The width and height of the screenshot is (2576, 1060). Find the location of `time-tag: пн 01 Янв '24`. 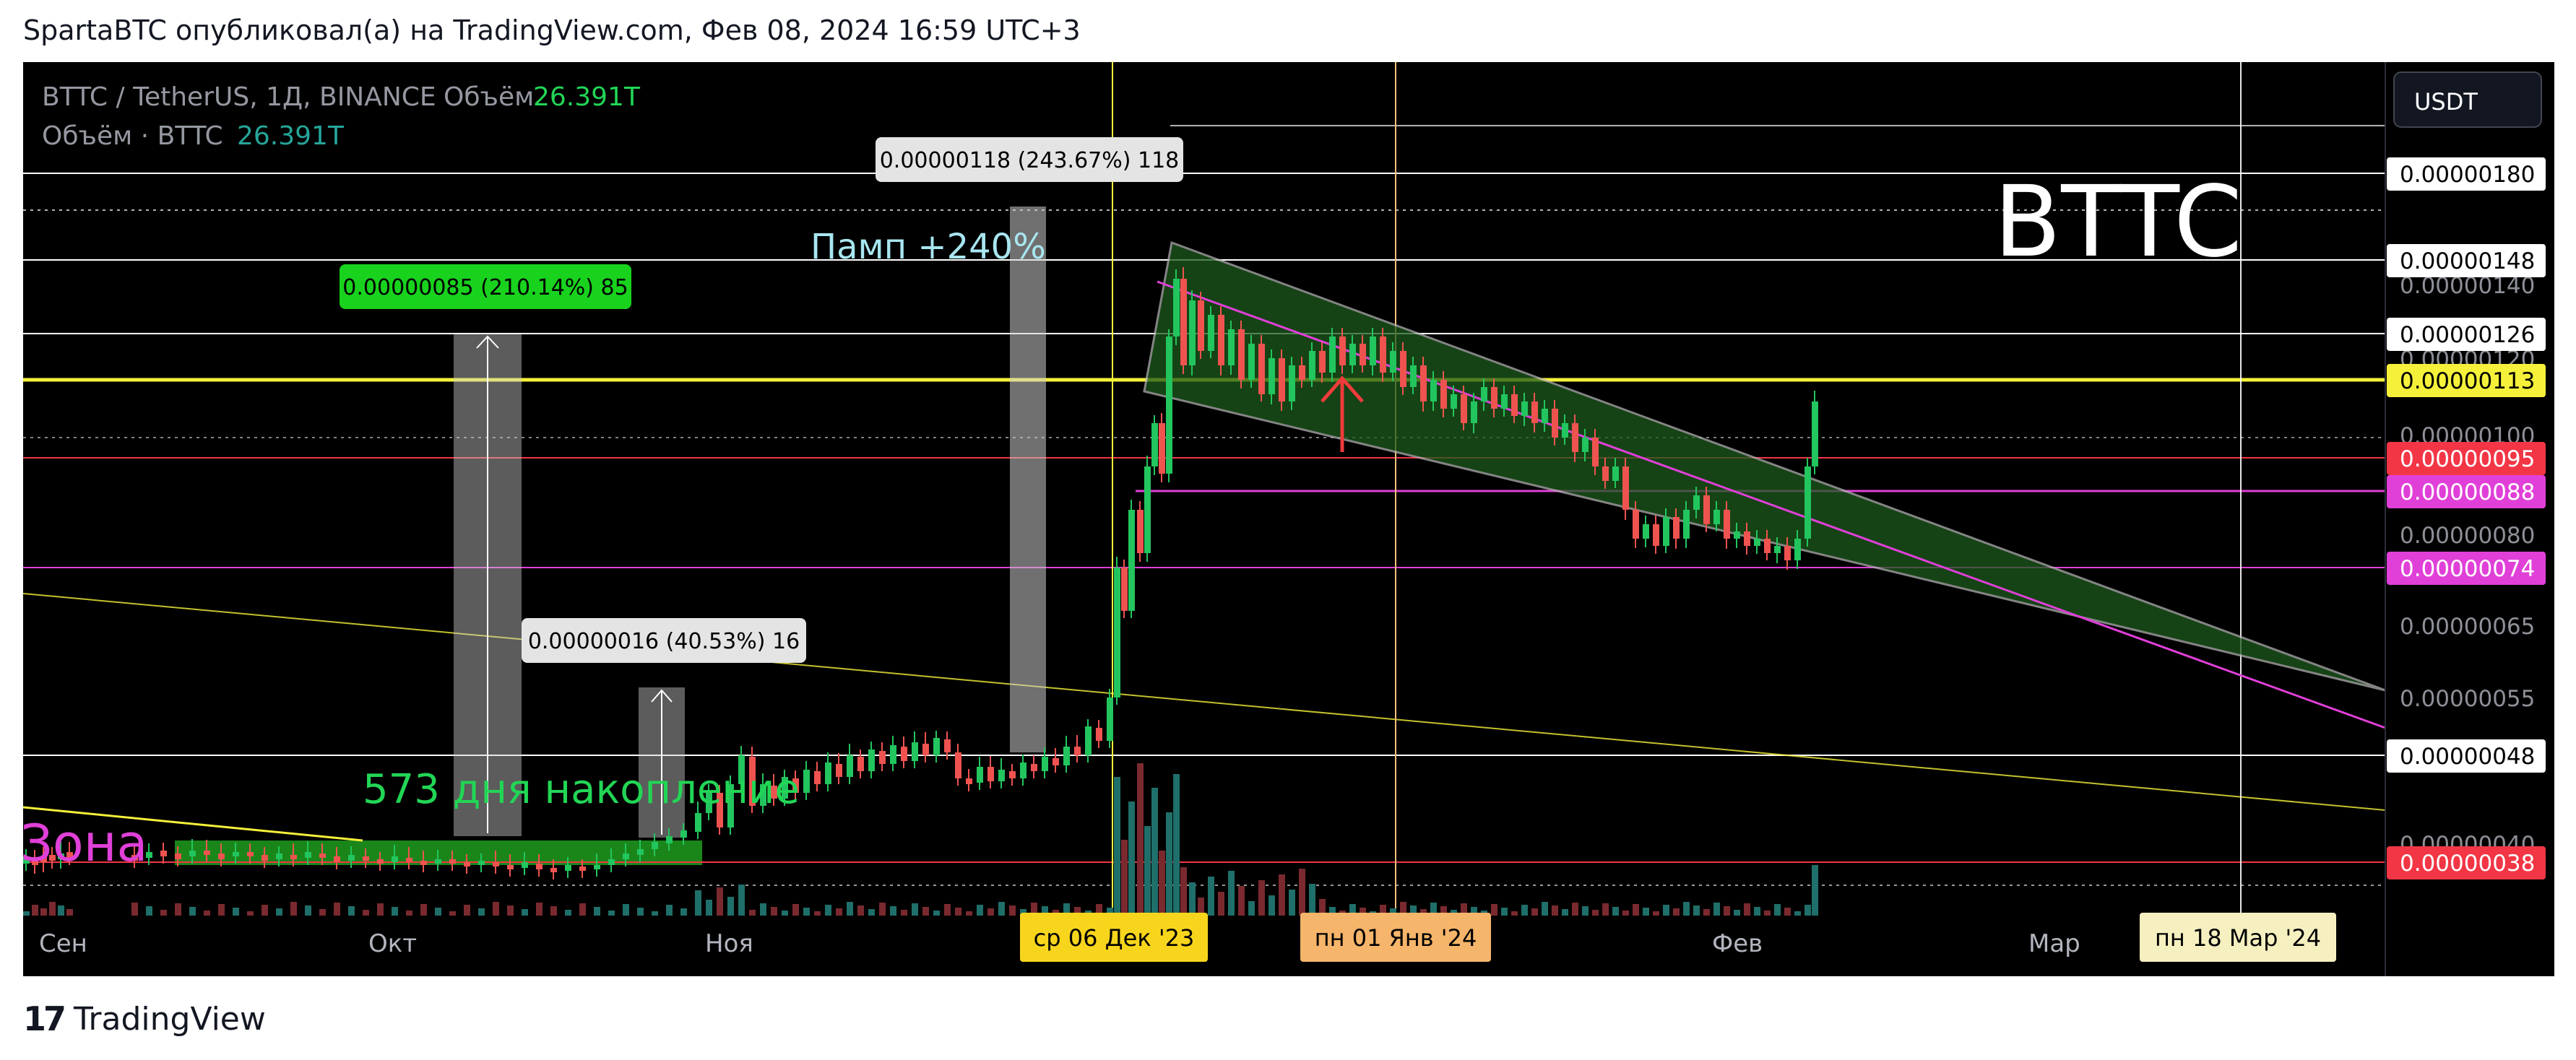

time-tag: пн 01 Янв '24 is located at coordinates (1395, 937).